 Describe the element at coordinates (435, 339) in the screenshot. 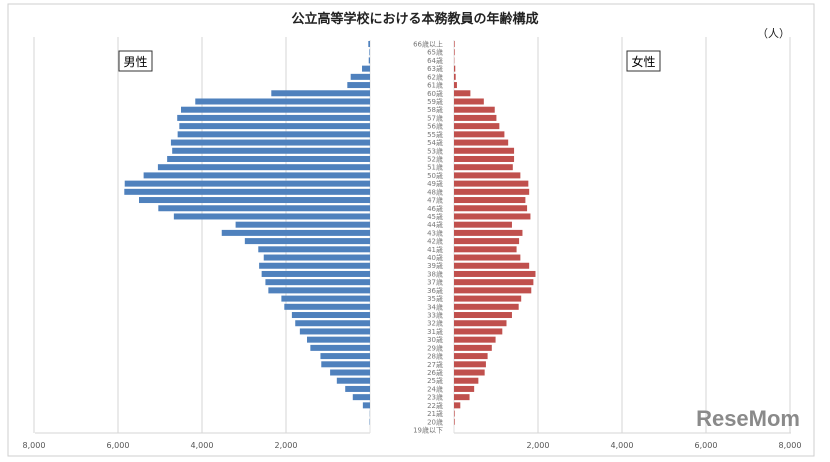

I see `age-label: 30歳` at that location.